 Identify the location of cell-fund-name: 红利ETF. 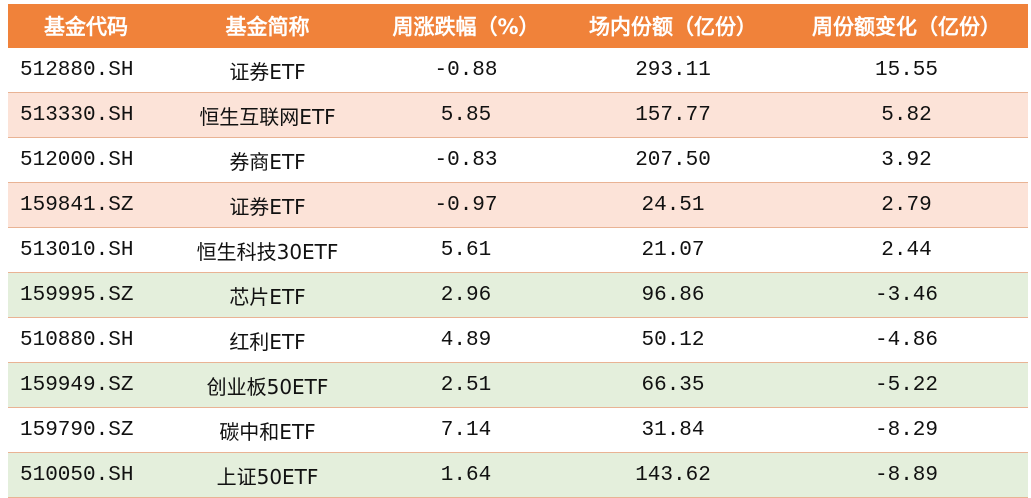
(267, 340).